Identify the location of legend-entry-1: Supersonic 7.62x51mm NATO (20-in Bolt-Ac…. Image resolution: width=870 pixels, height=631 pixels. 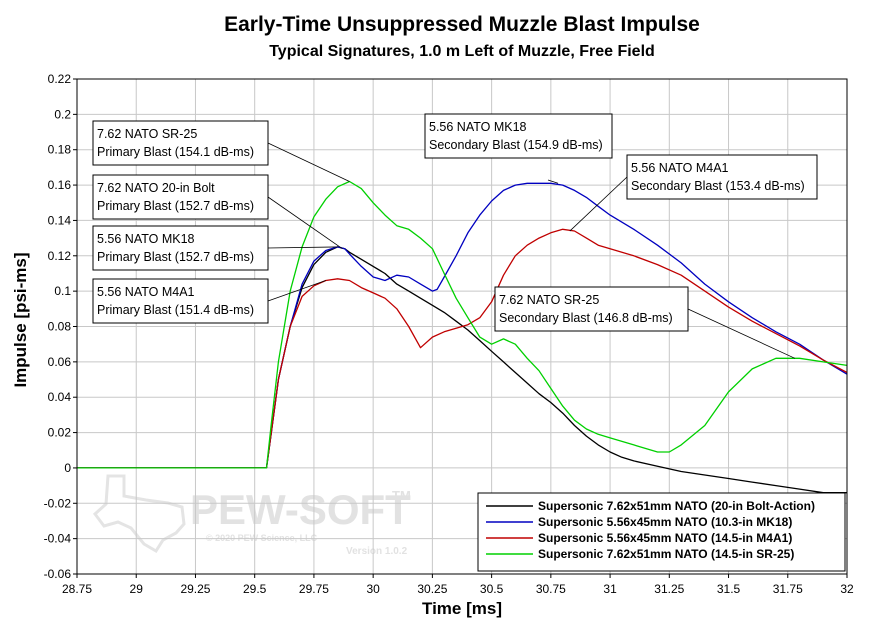
(676, 506).